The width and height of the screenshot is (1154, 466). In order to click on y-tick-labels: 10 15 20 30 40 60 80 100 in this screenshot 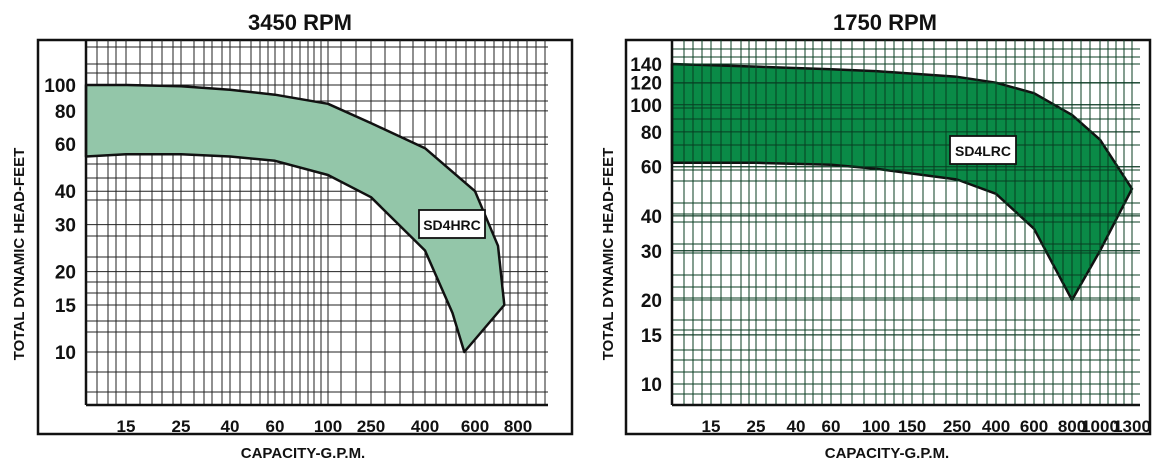, I will do `click(60, 220)`.